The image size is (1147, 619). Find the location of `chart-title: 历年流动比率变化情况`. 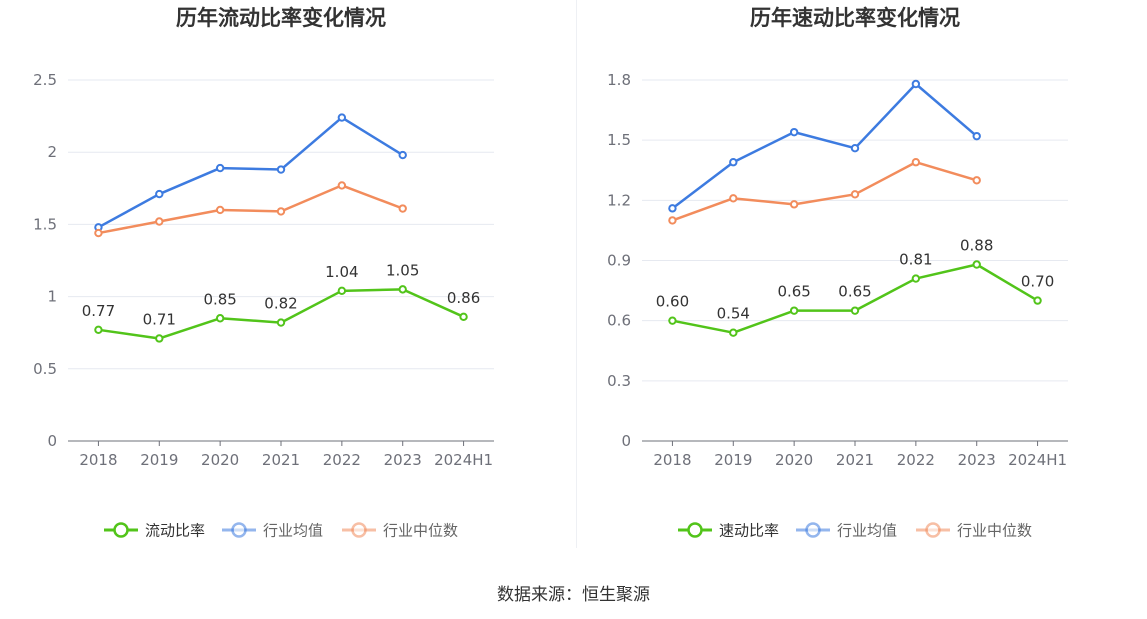

chart-title: 历年流动比率变化情况 is located at coordinates (281, 18).